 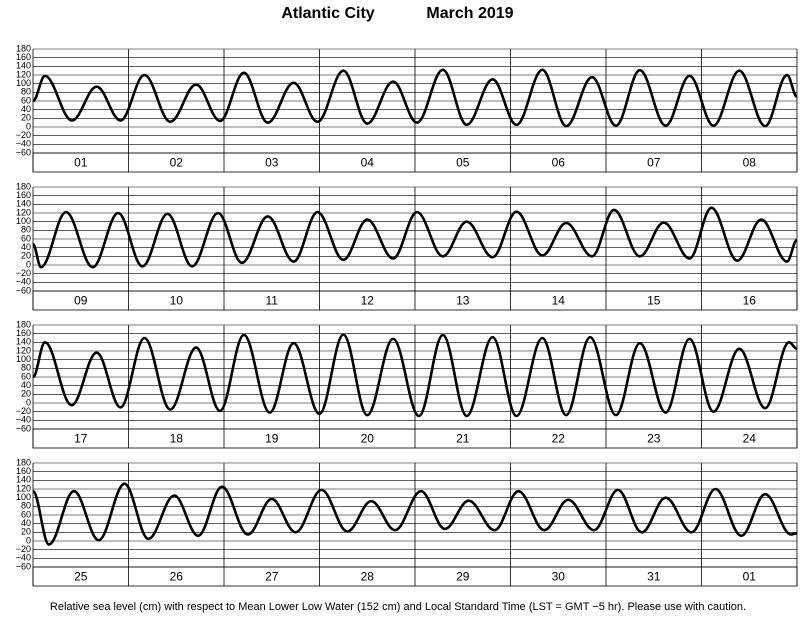 What do you see at coordinates (81, 301) in the screenshot?
I see `day-label: 09` at bounding box center [81, 301].